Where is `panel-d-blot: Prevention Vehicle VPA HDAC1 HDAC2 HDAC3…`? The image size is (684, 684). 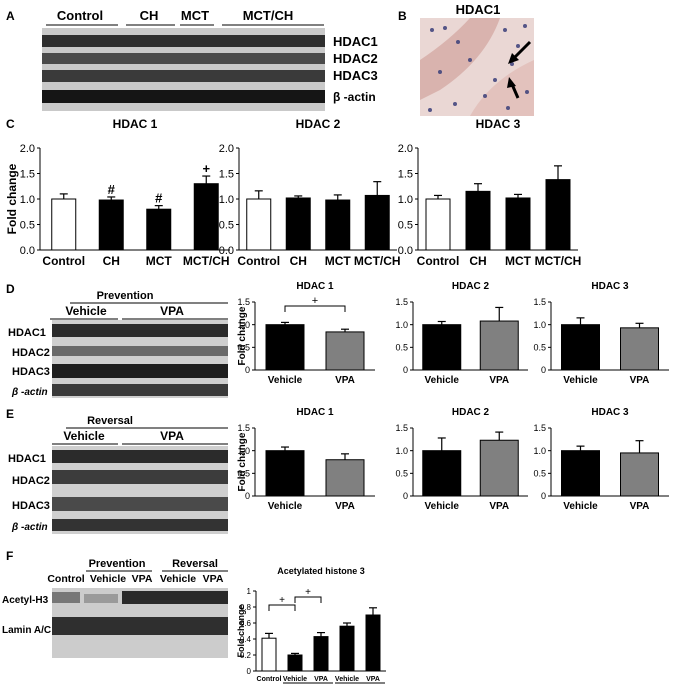
panel-d-blot: Prevention Vehicle VPA HDAC1 HDAC2 HDAC3… is located at coordinates (118, 344).